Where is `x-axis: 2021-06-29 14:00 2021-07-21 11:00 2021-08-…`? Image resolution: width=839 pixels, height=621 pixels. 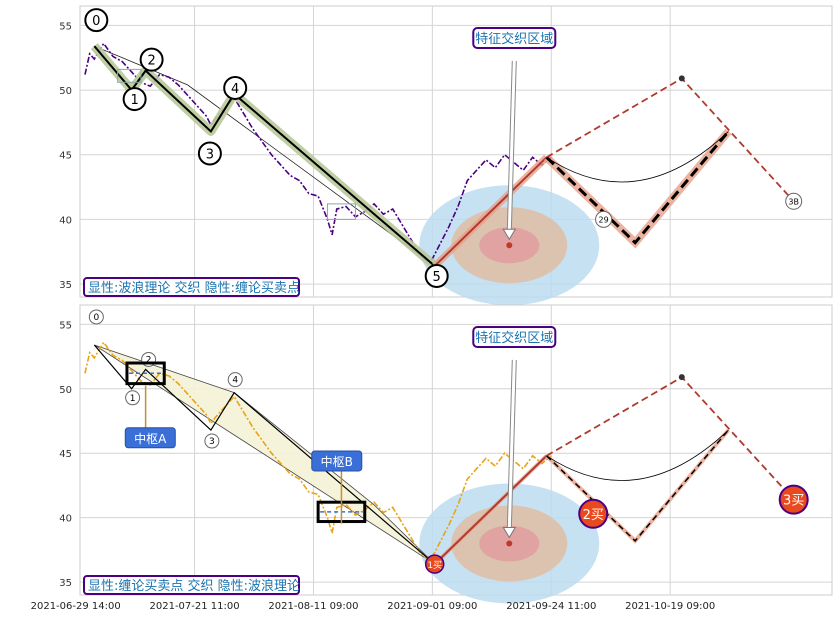
x-axis: 2021-06-29 14:00 2021-07-21 11:00 2021-08-… is located at coordinates (373, 606).